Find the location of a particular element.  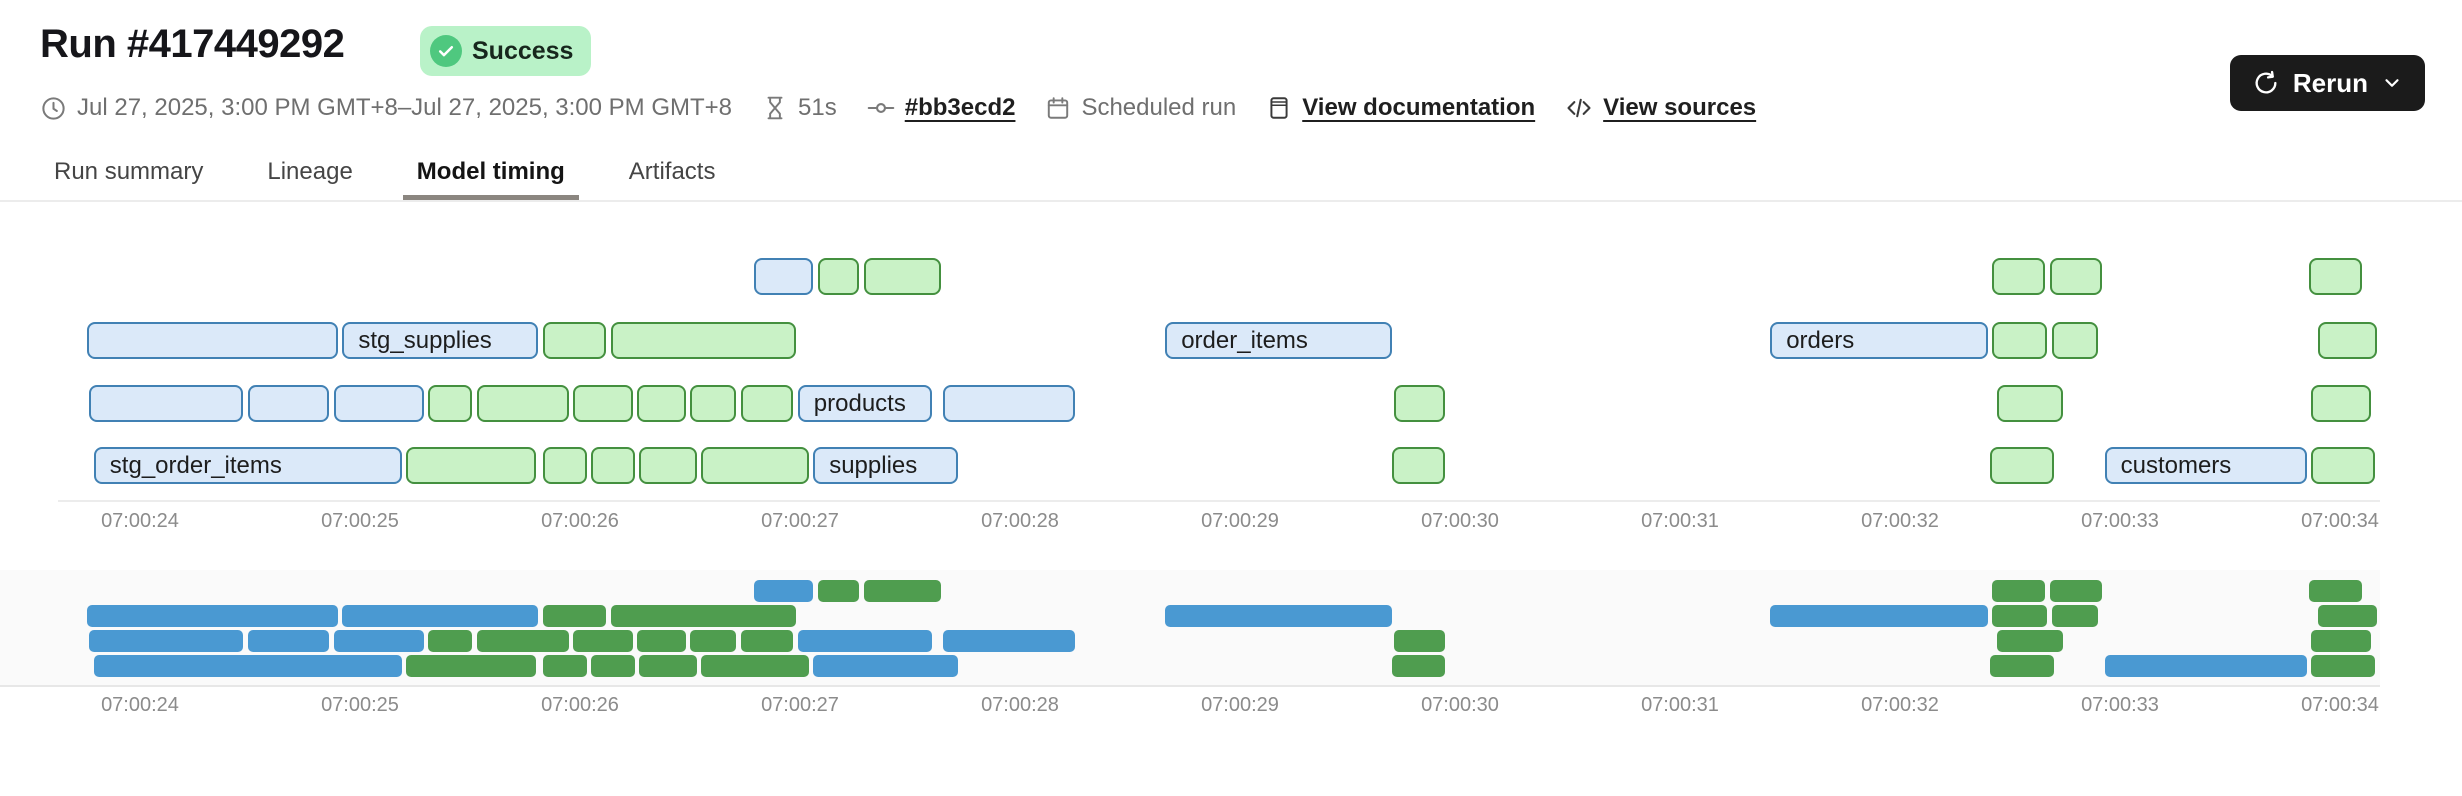

gantt-bar-label: stg_order_items is located at coordinates (195, 465).